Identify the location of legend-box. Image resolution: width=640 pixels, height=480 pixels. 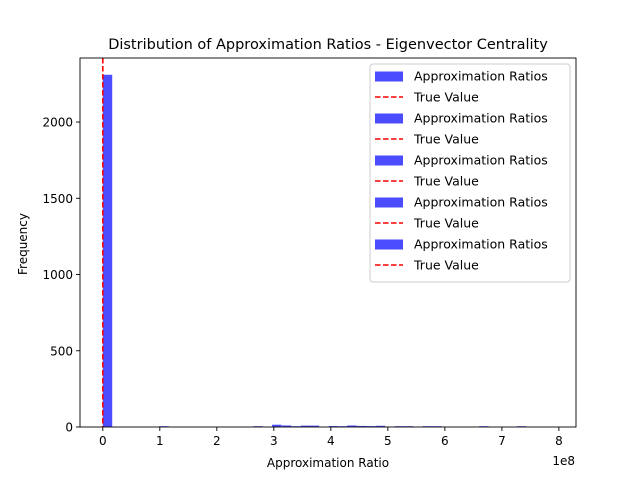
(470, 173).